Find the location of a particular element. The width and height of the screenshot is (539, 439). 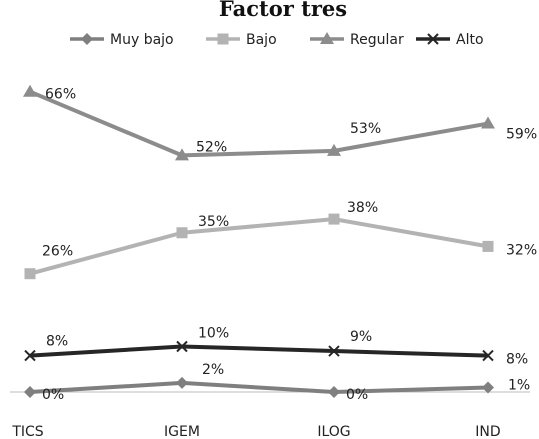

data-label-1-0: 26% is located at coordinates (57, 252).